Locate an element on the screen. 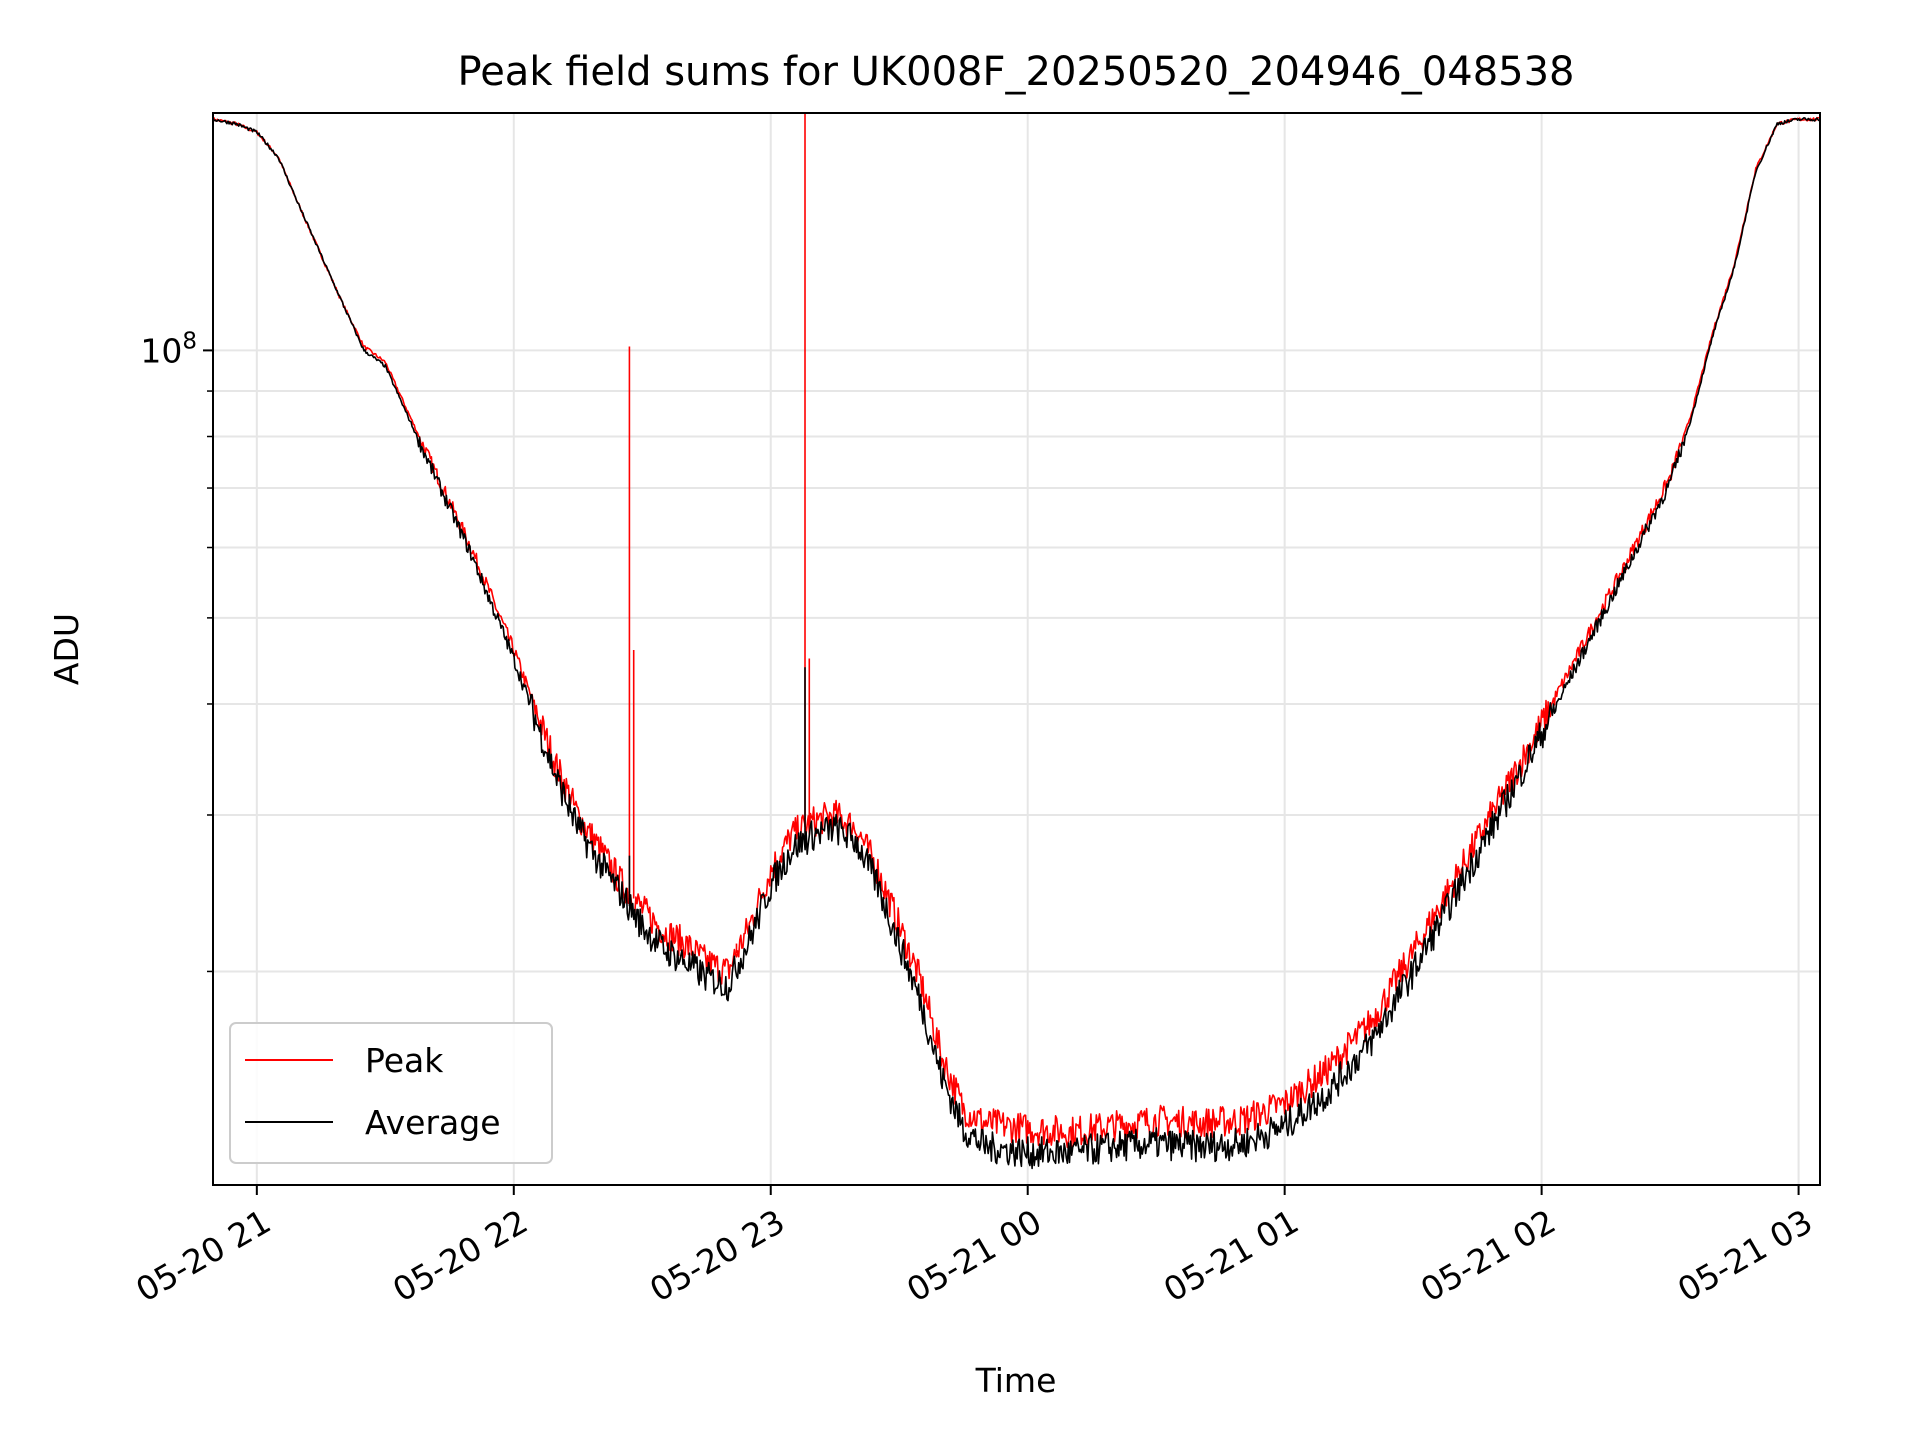 Image resolution: width=1920 pixels, height=1440 pixels. x-axis-label: Time is located at coordinates (1016, 1380).